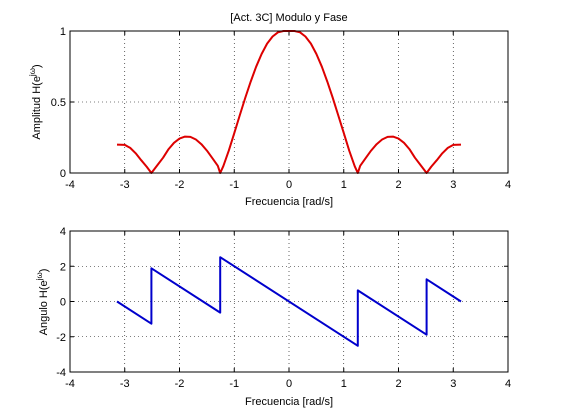 This screenshot has height=420, width=561. What do you see at coordinates (70, 185) in the screenshot?
I see `magnitude-xtick-label: -4` at bounding box center [70, 185].